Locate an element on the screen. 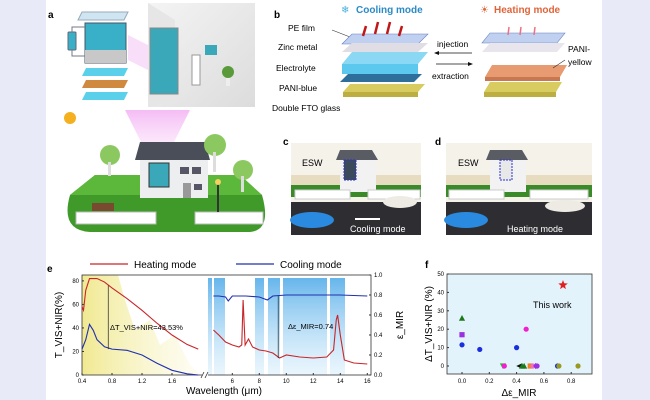 Image resolution: width=650 pixels, height=400 pixels. x-tick-label: 6 is located at coordinates (233, 382).